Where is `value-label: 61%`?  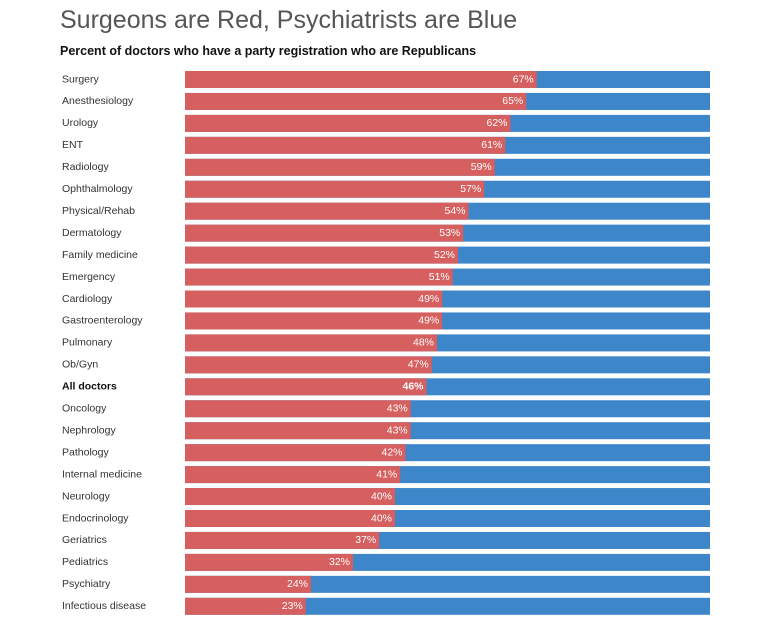 value-label: 61% is located at coordinates (491, 145).